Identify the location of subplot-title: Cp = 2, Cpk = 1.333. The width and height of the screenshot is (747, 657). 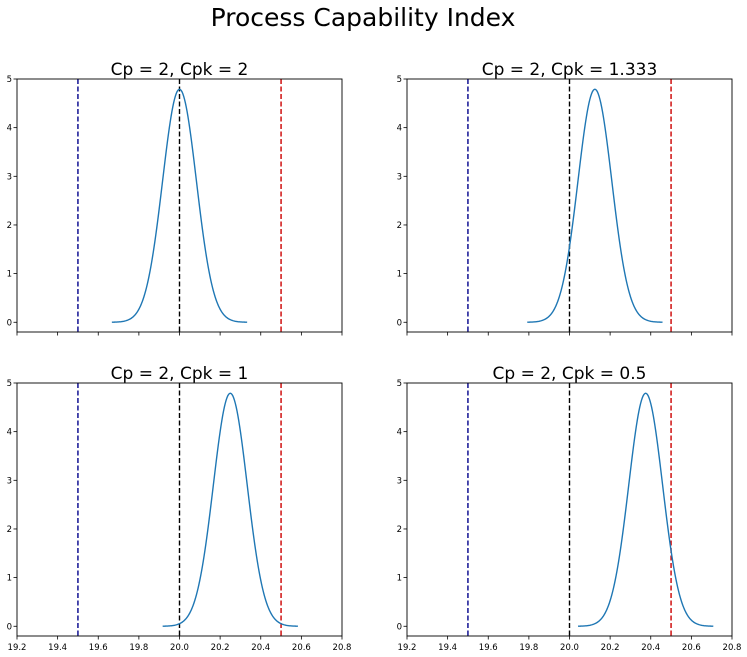
(570, 70).